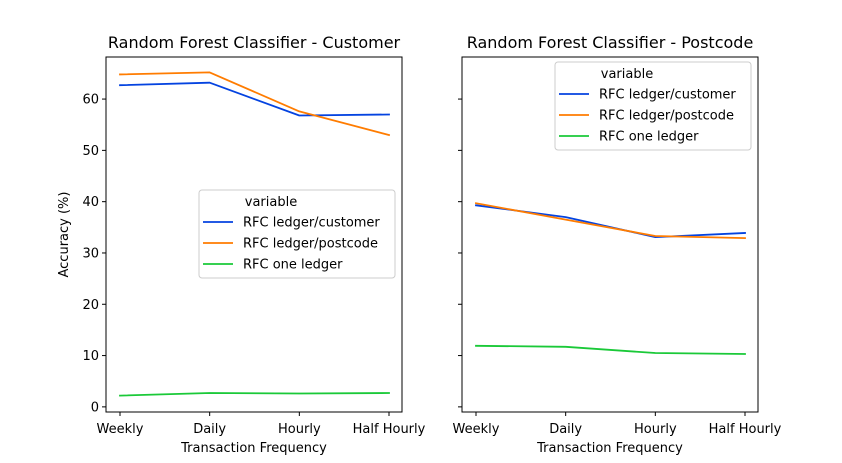 This screenshot has height=463, width=842. I want to click on y-tick-label: 0, so click(95, 407).